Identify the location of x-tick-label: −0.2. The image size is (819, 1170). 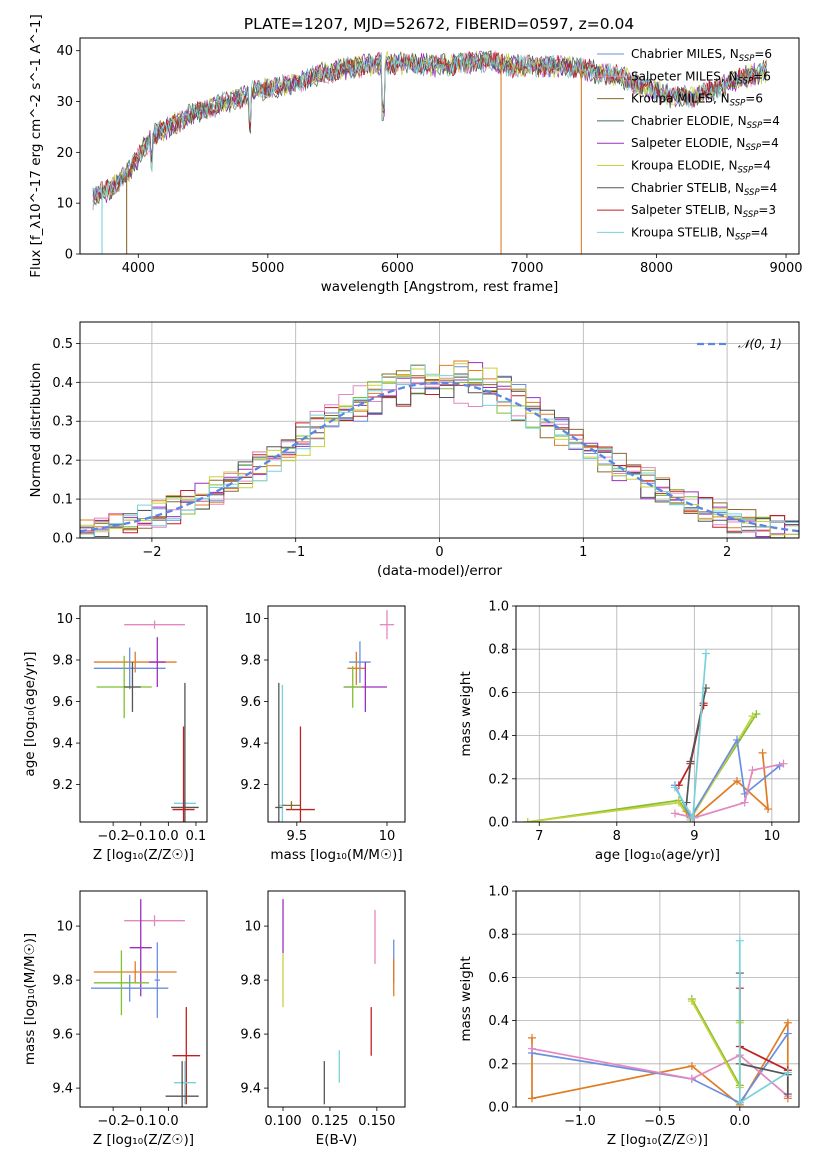
(113, 836).